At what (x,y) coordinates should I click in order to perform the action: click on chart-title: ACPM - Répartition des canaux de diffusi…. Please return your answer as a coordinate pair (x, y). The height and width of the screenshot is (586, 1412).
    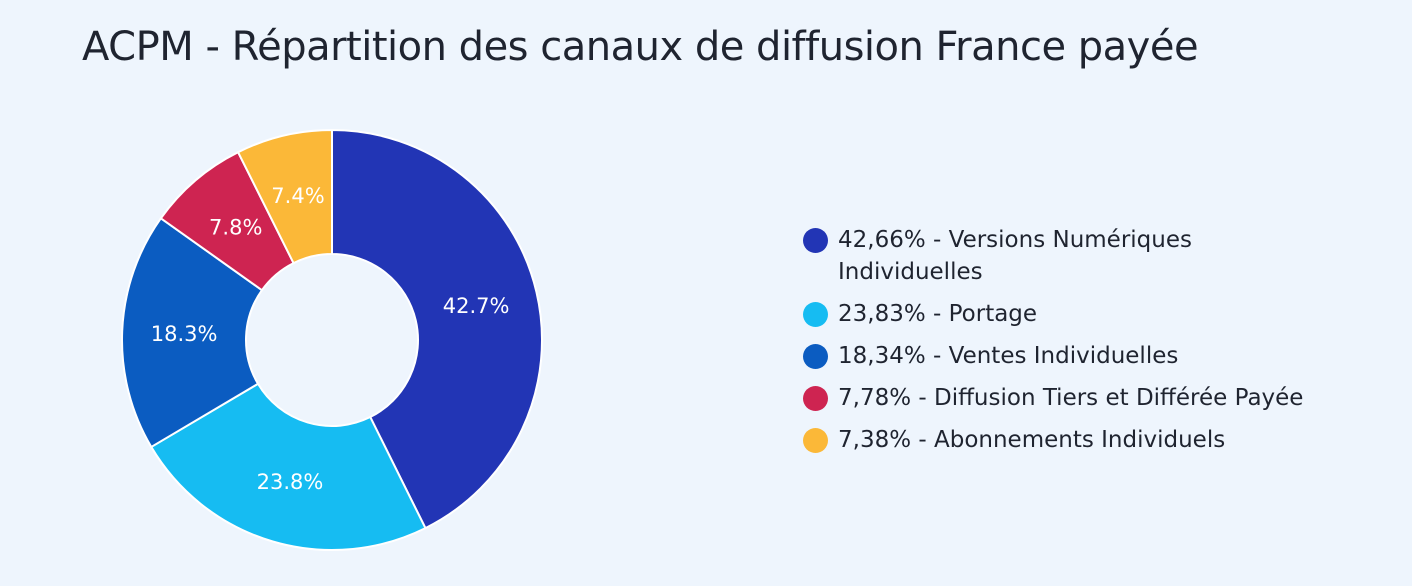
    Looking at the image, I should click on (640, 47).